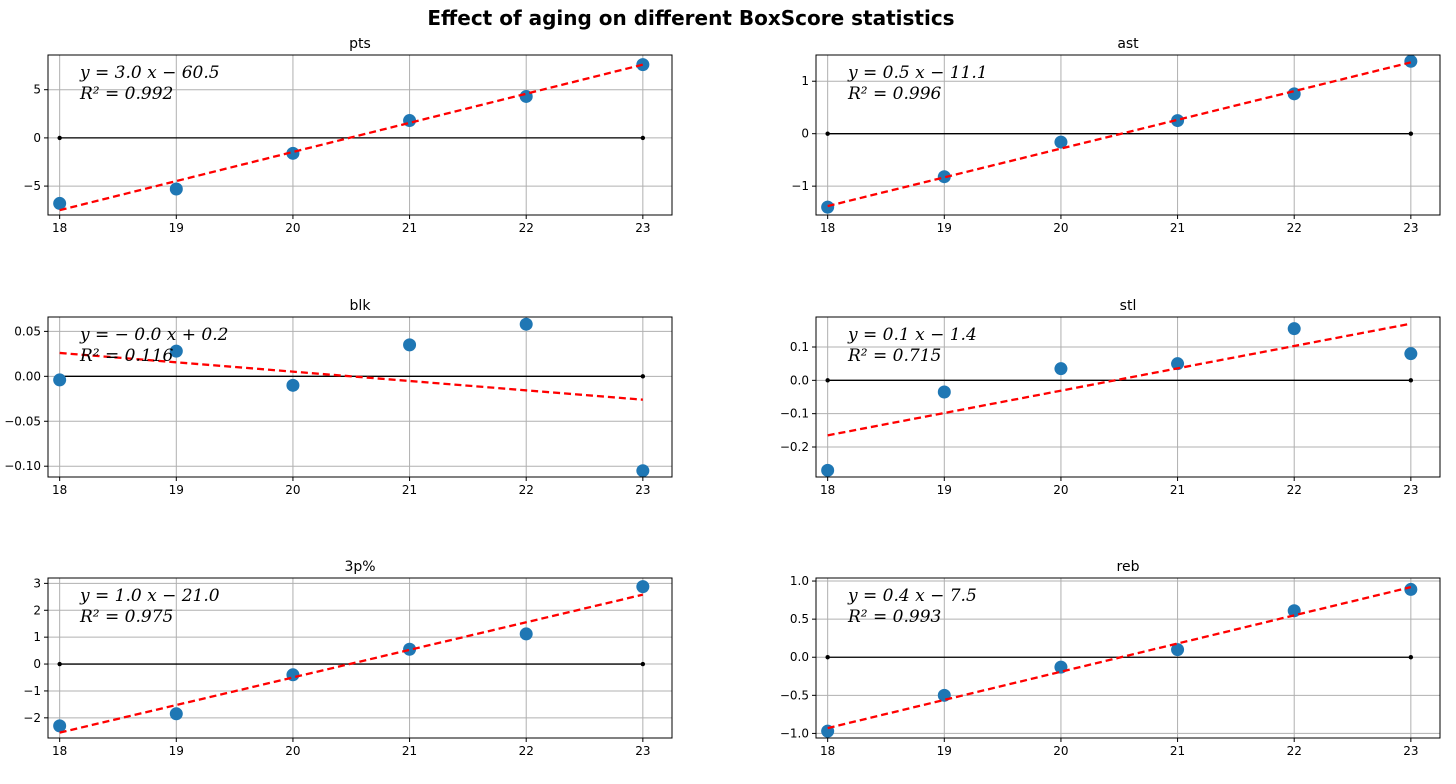  Describe the element at coordinates (894, 356) in the screenshot. I see `r-squared-annotation: R² = 0.715` at that location.